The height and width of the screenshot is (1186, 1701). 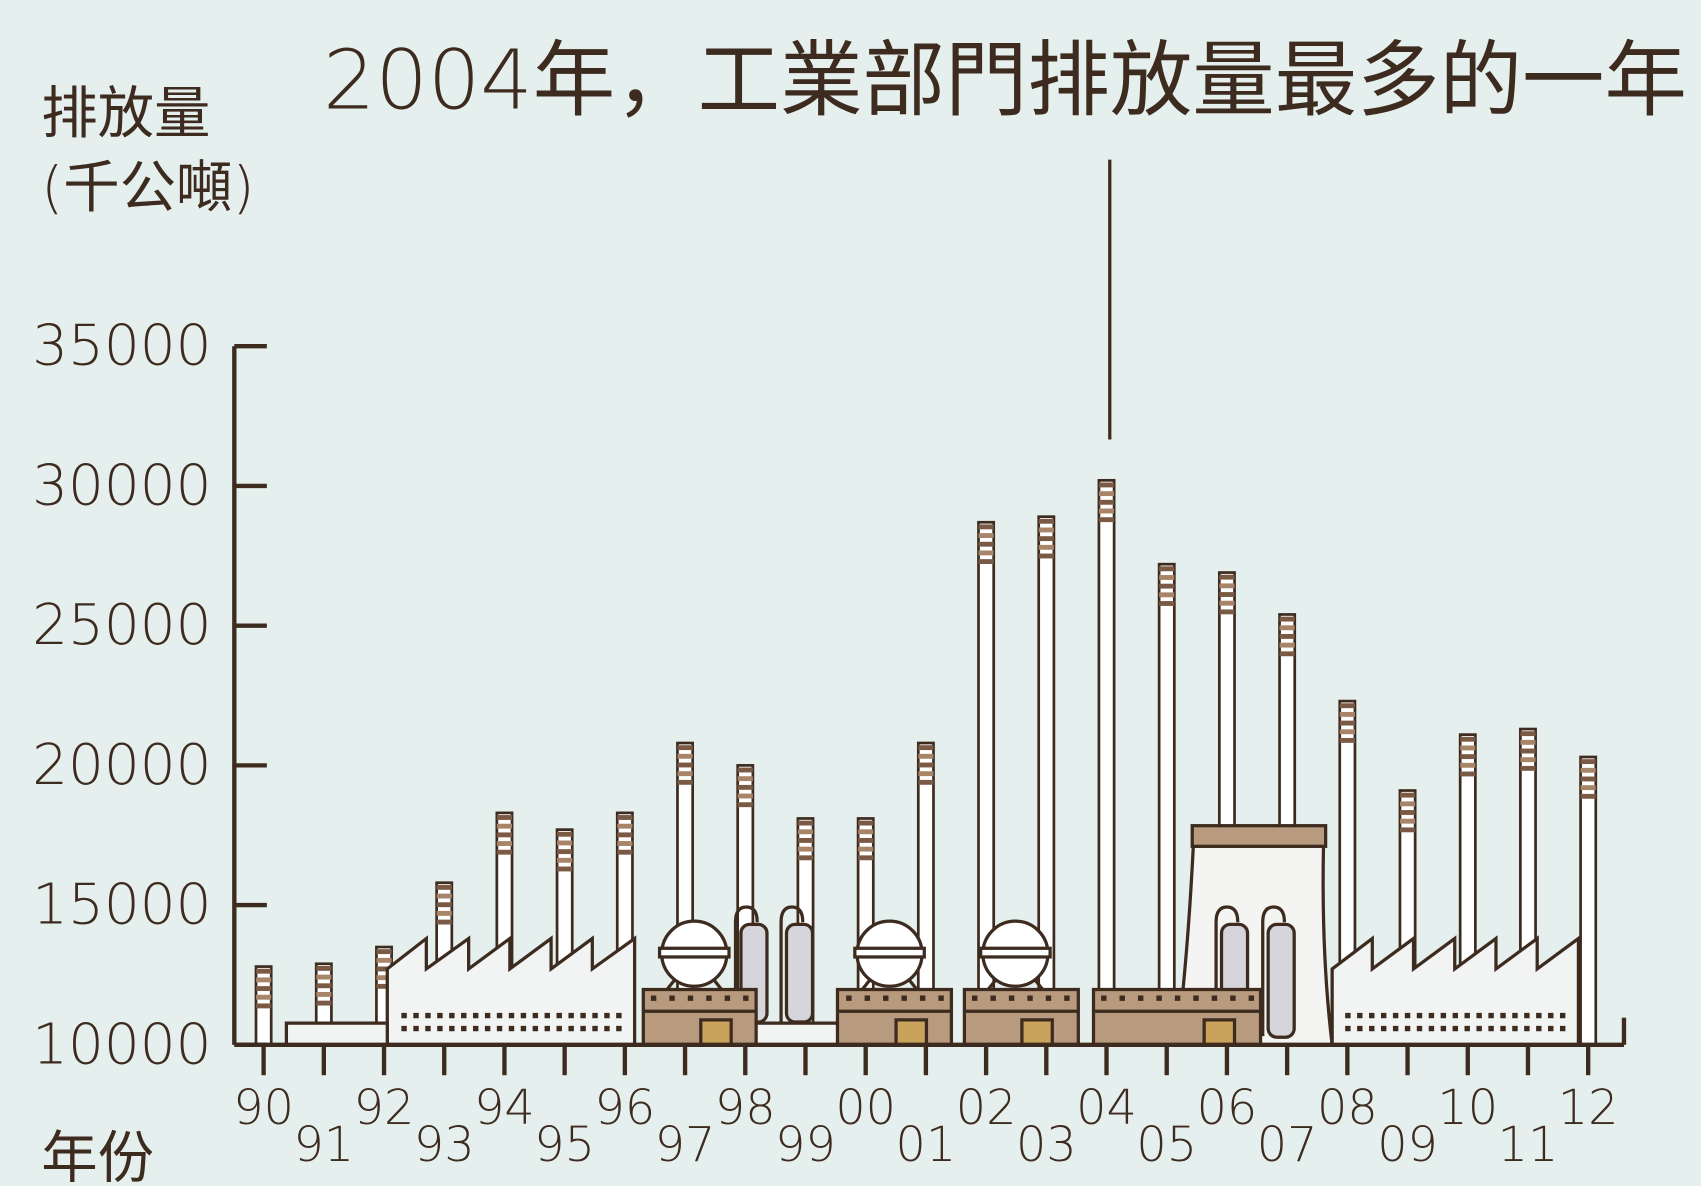 What do you see at coordinates (1046, 1145) in the screenshot?
I see `x-tick-label: 03` at bounding box center [1046, 1145].